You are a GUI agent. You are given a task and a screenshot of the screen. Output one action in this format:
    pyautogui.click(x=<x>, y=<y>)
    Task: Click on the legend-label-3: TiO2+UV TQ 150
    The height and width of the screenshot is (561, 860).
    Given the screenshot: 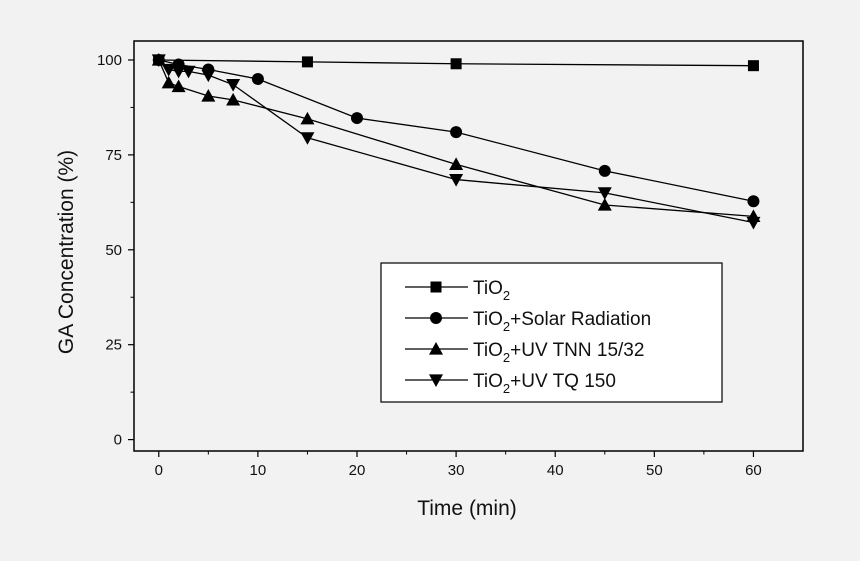 What is the action you would take?
    pyautogui.click(x=544, y=383)
    